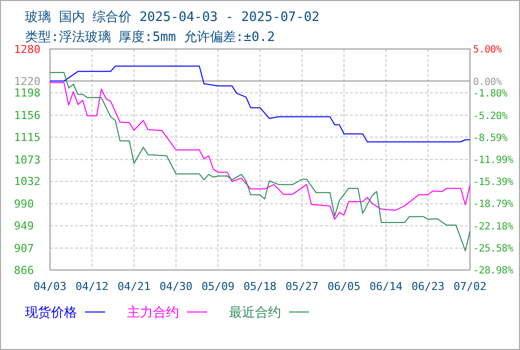 The width and height of the screenshot is (520, 350). I want to click on y-tick-label: 990, so click(24, 204).